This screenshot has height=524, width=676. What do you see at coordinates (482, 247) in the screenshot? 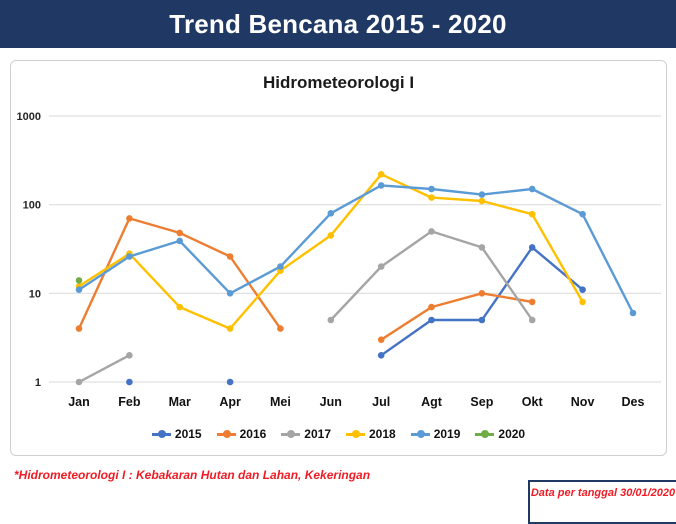
I see `data-point-2017-Sep` at bounding box center [482, 247].